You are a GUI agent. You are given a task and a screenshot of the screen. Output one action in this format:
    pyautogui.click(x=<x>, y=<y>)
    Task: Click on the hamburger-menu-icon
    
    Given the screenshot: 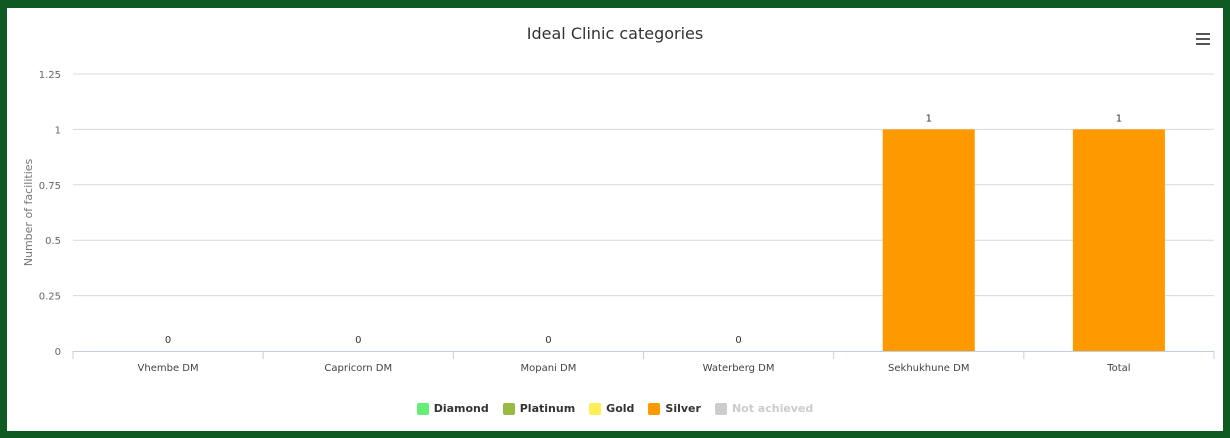 What is the action you would take?
    pyautogui.click(x=1203, y=40)
    